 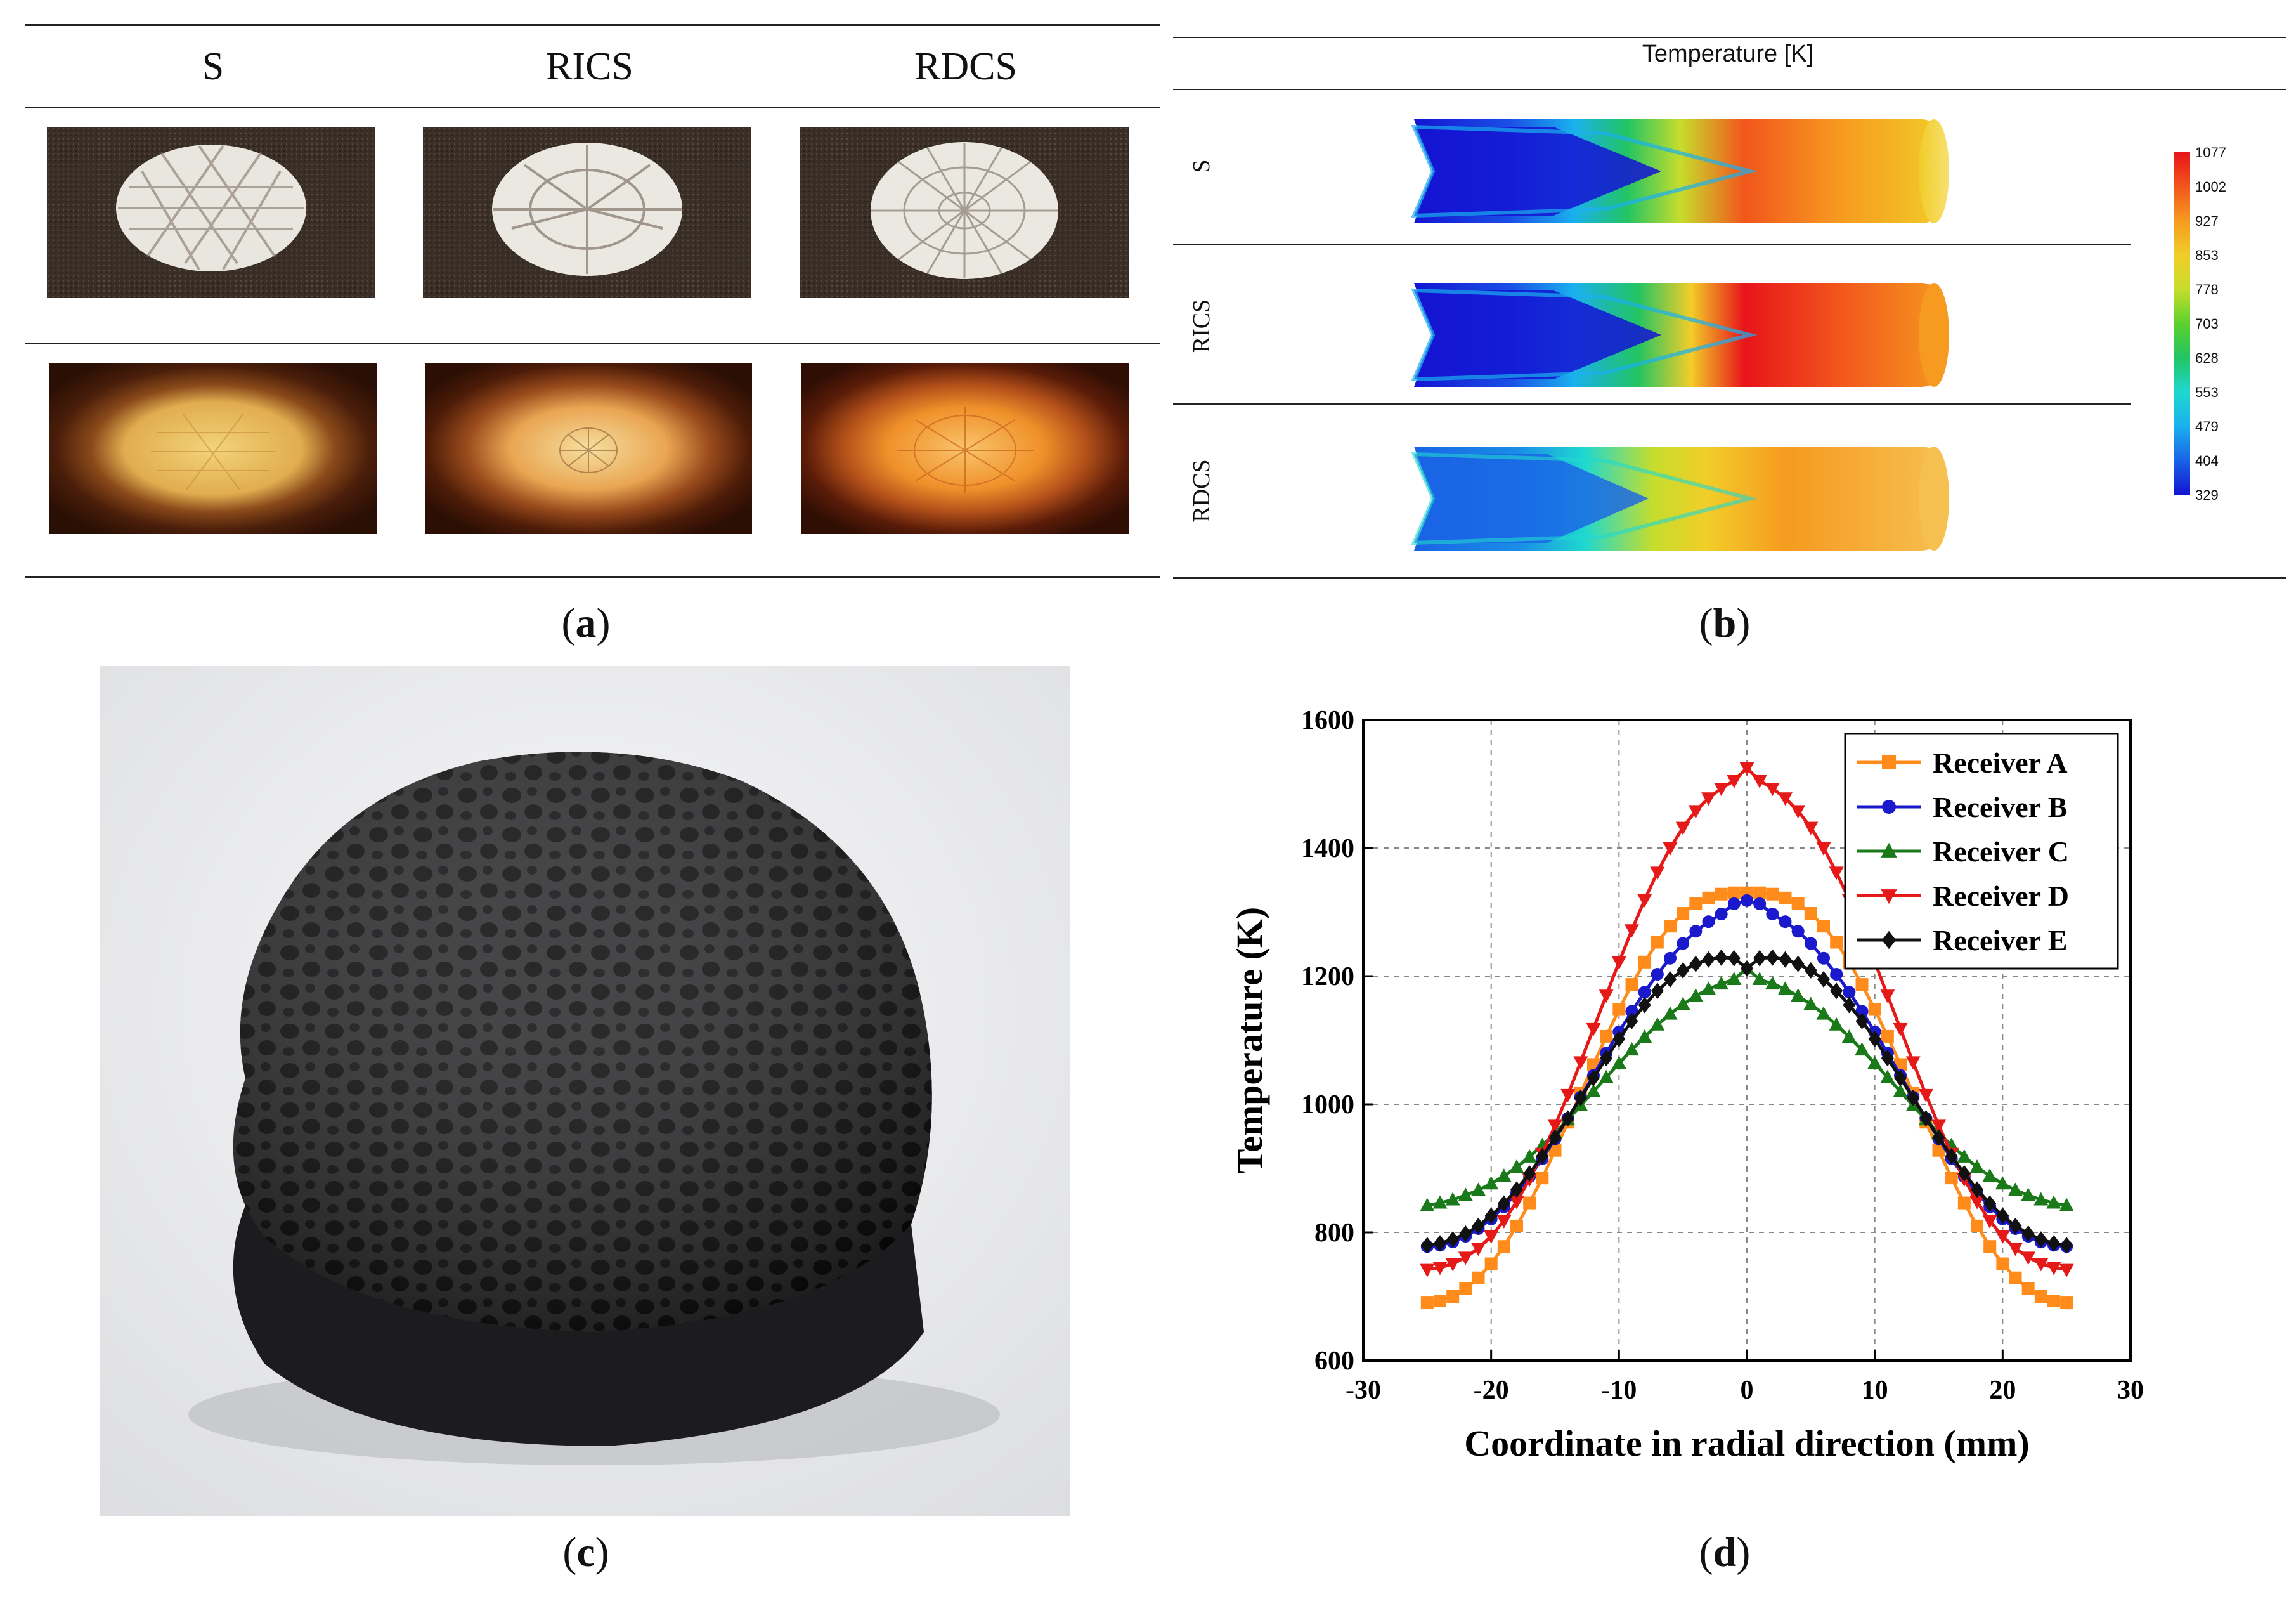 I want to click on glow-photo-rdcs, so click(x=965, y=448).